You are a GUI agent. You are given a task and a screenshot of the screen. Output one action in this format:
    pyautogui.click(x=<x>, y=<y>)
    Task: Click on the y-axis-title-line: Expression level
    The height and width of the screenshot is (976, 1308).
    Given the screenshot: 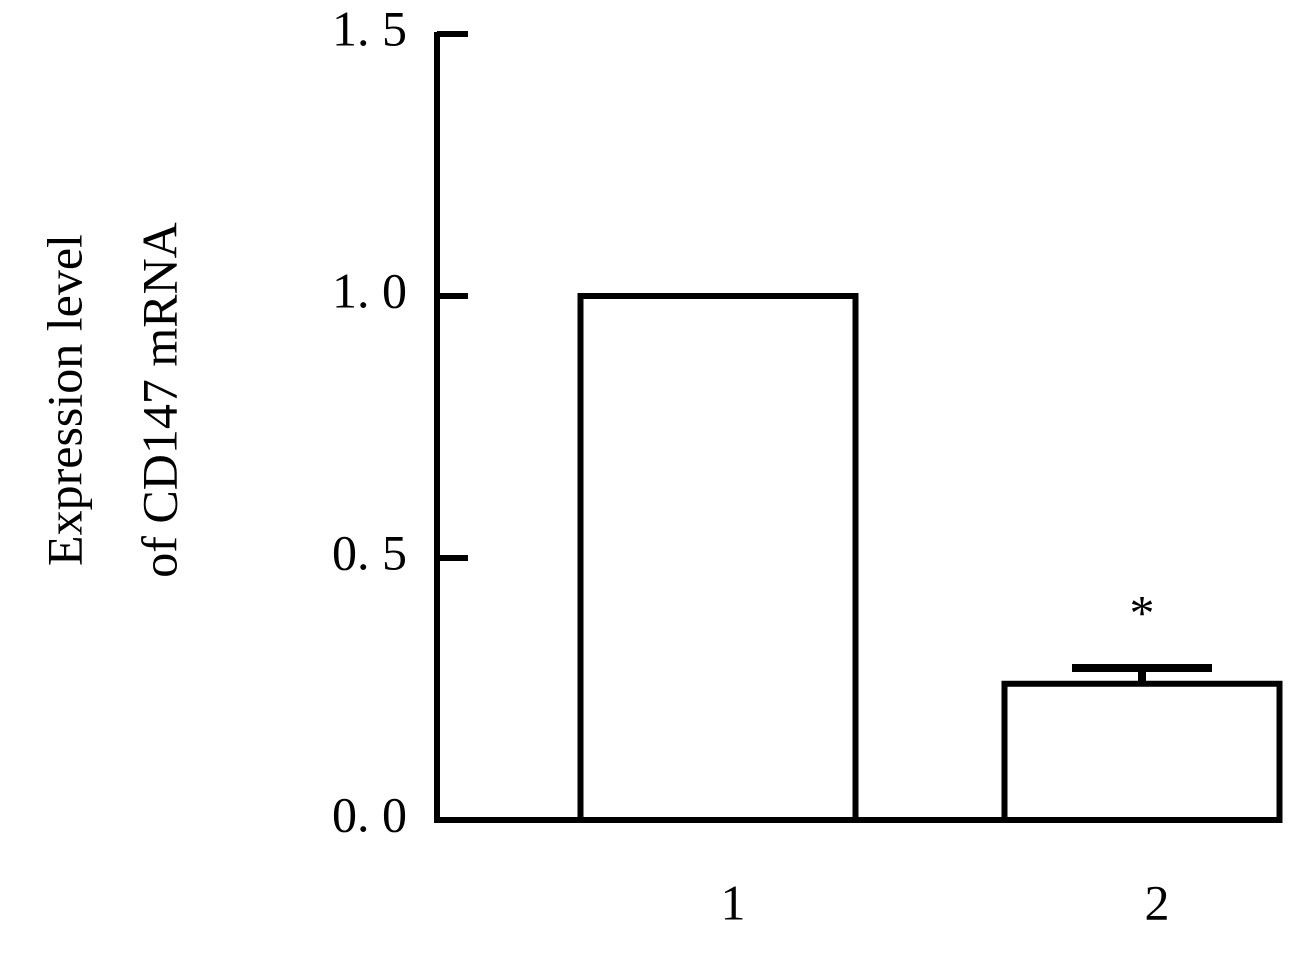 What is the action you would take?
    pyautogui.click(x=64, y=400)
    